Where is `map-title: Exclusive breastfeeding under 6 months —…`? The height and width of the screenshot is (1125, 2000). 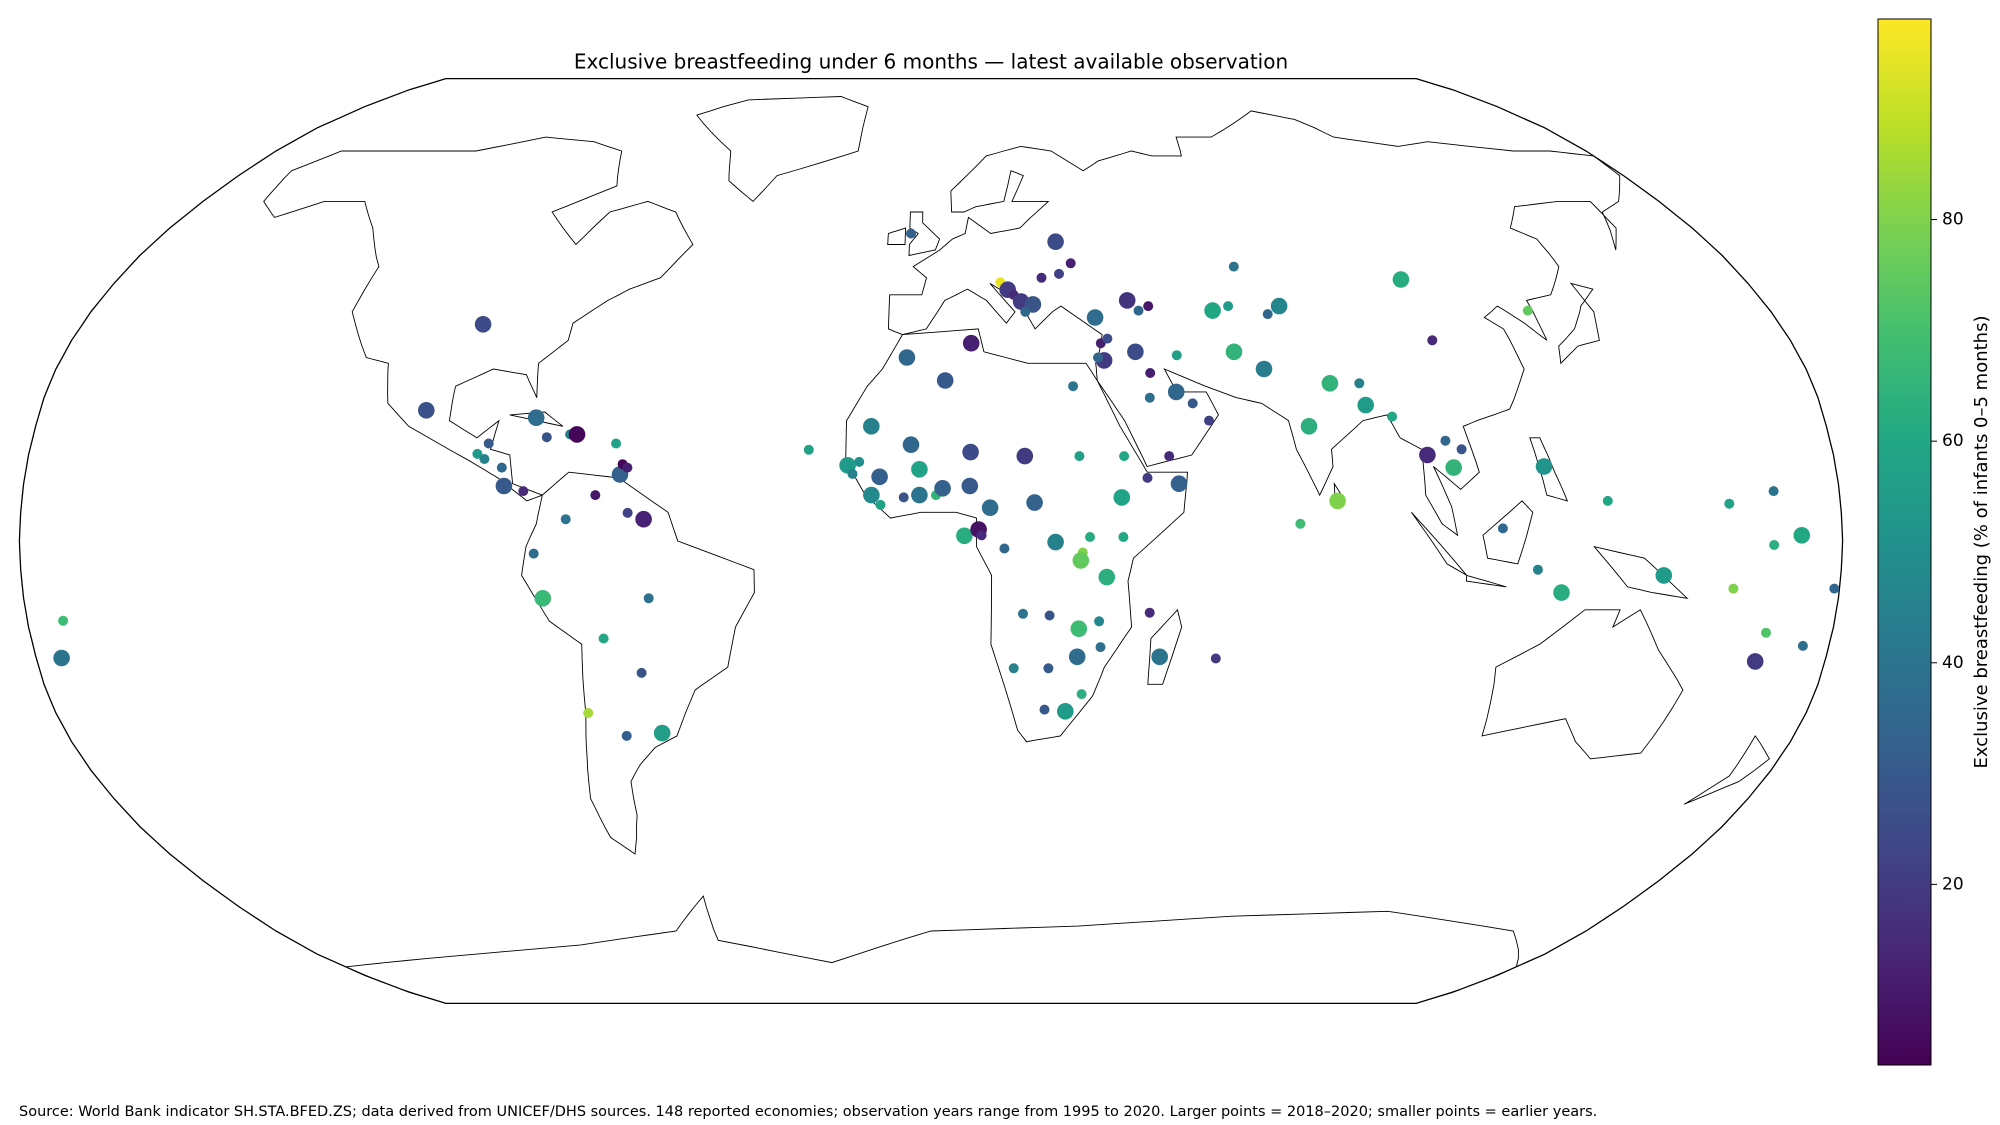
map-title: Exclusive breastfeeding under 6 months —… is located at coordinates (931, 62).